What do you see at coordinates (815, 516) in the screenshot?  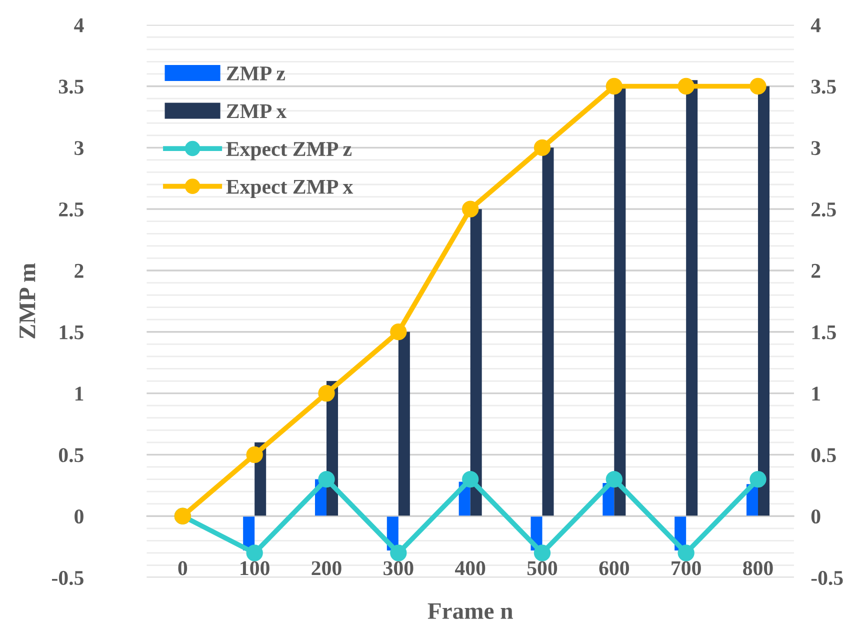 I see `y2-tick-label: 0` at bounding box center [815, 516].